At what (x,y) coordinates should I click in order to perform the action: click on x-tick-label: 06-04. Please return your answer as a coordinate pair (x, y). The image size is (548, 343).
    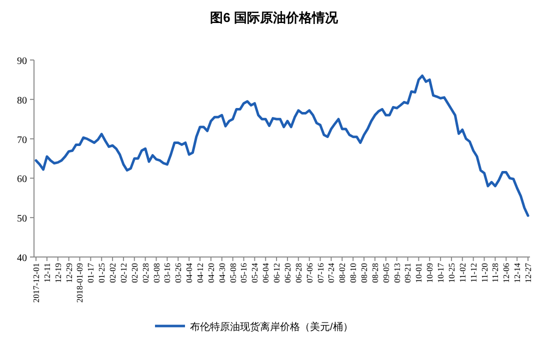
    Looking at the image, I should click on (265, 272).